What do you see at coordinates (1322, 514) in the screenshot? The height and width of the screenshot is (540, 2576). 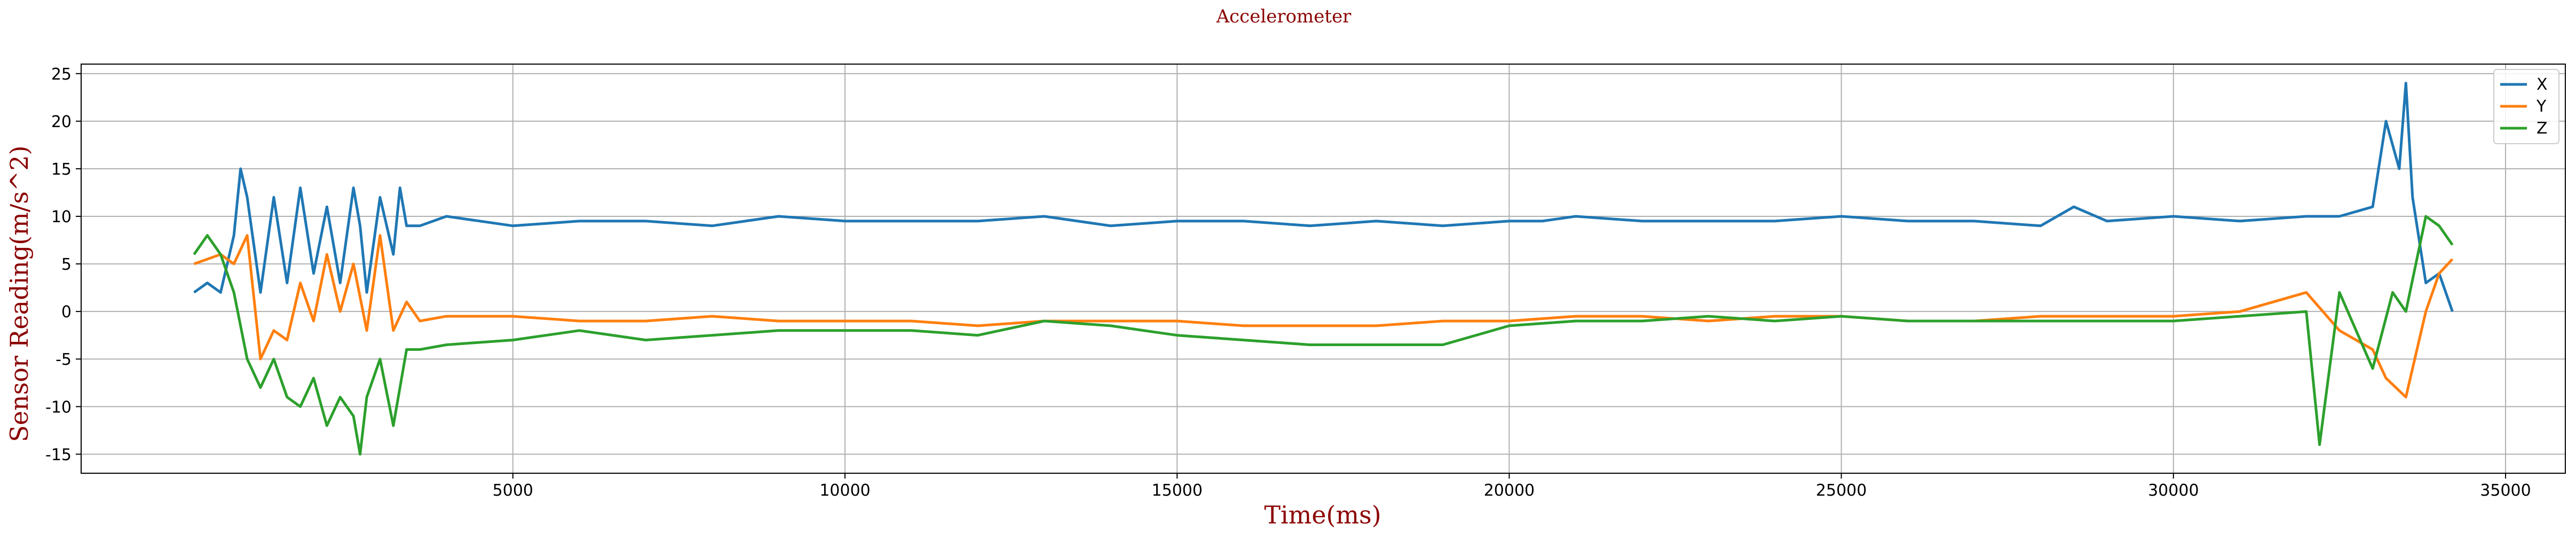 I see `x-axis-label: Time(ms)` at bounding box center [1322, 514].